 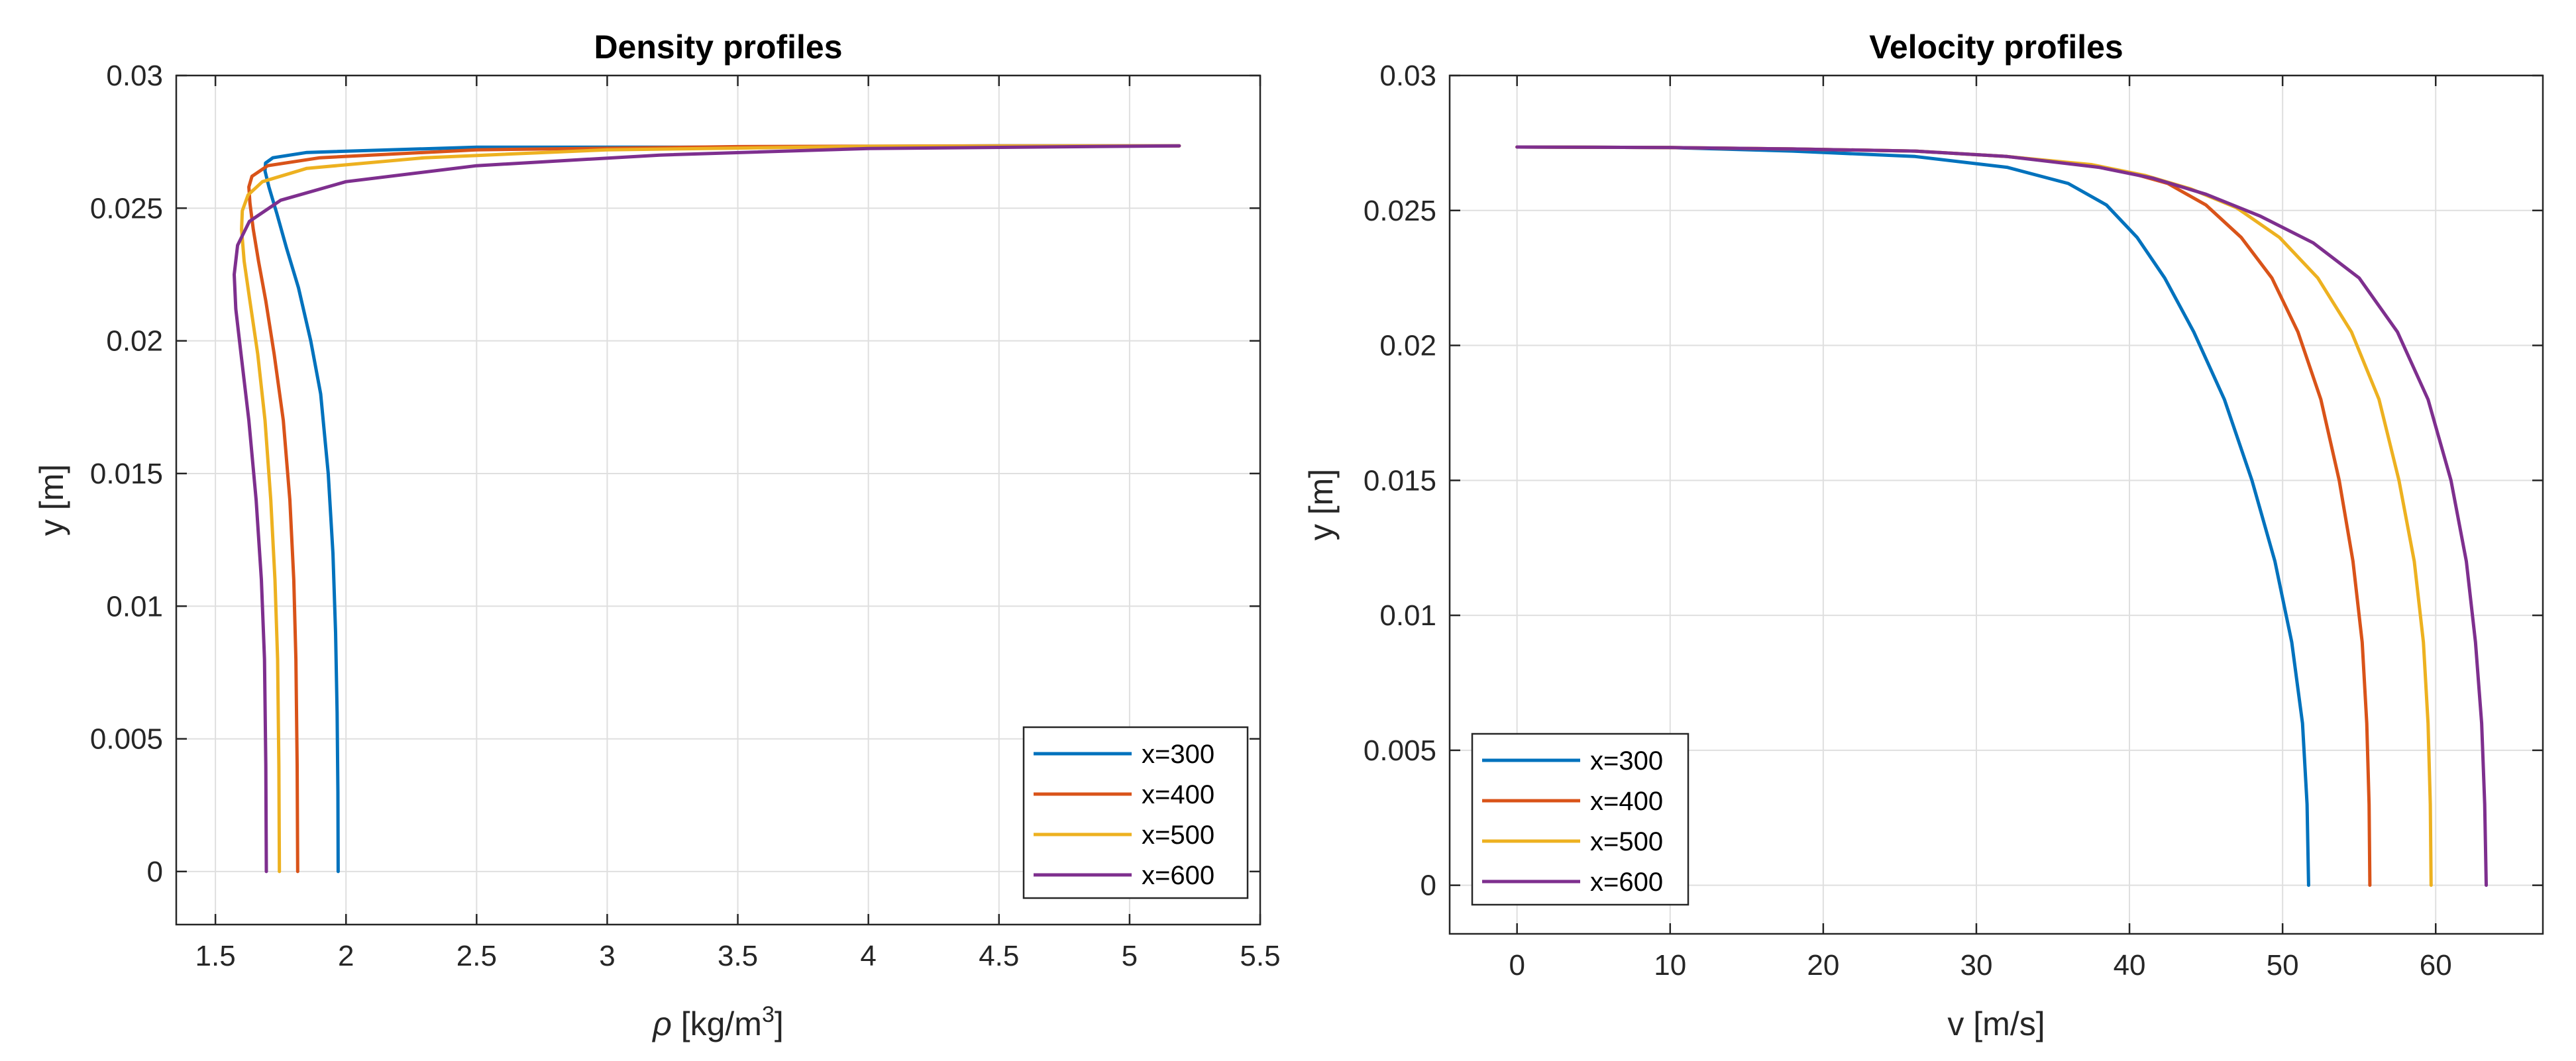 I want to click on density-y-tick-label: 0.005, so click(x=127, y=739).